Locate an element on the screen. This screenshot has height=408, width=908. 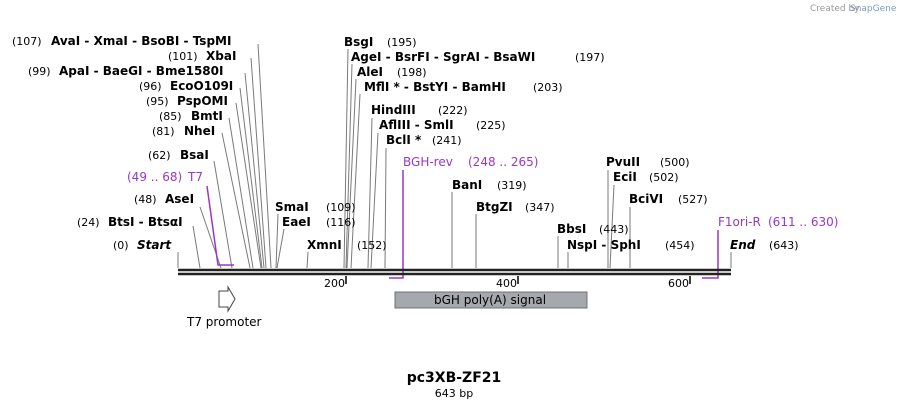
enzyme-label: AseI is located at coordinates (179, 199).